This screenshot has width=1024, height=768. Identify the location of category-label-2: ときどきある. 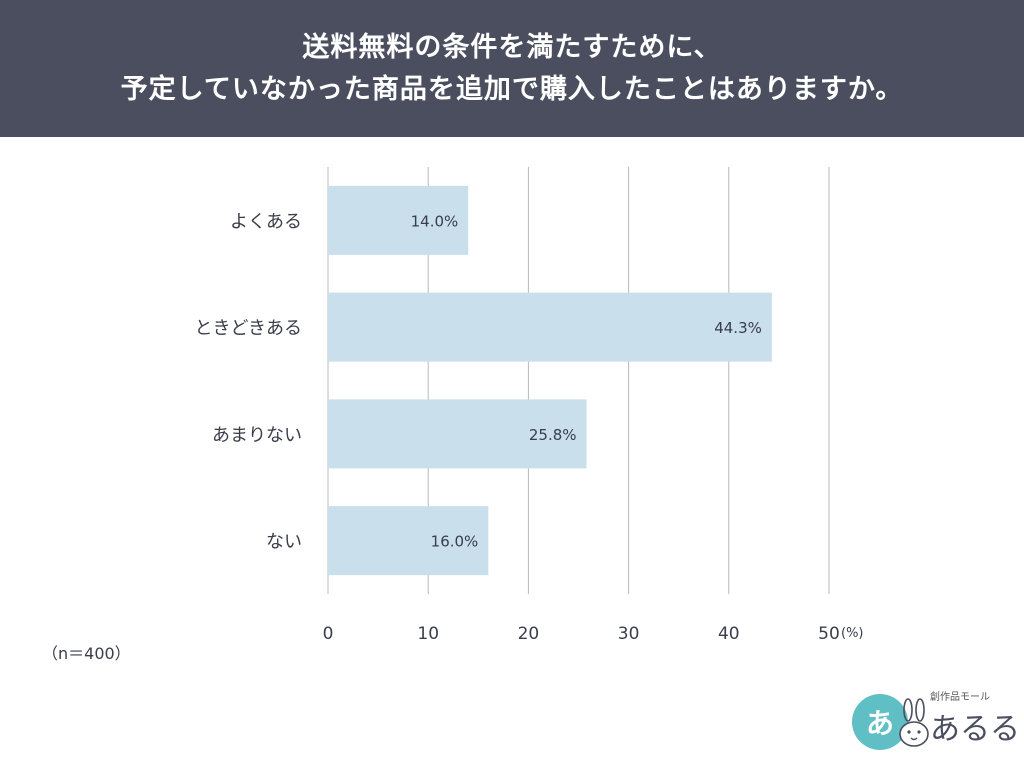
(248, 328).